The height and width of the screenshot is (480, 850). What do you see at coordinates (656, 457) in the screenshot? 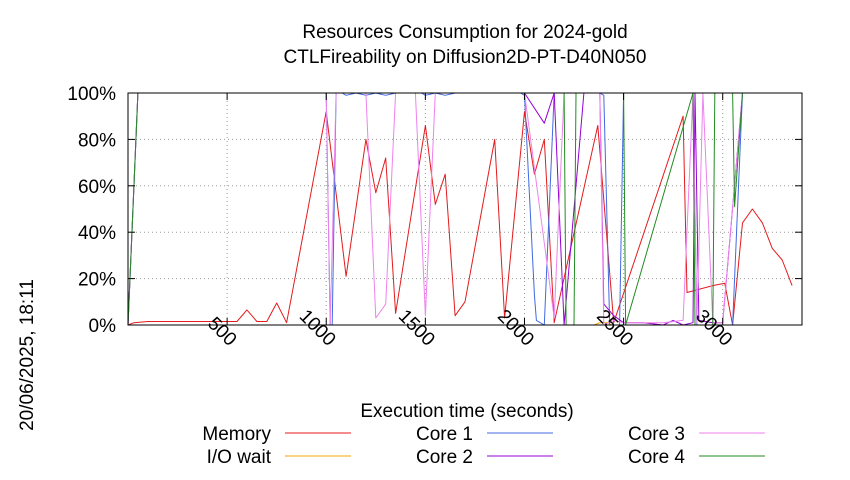
I see `legend-label-core-4: Core 4` at bounding box center [656, 457].